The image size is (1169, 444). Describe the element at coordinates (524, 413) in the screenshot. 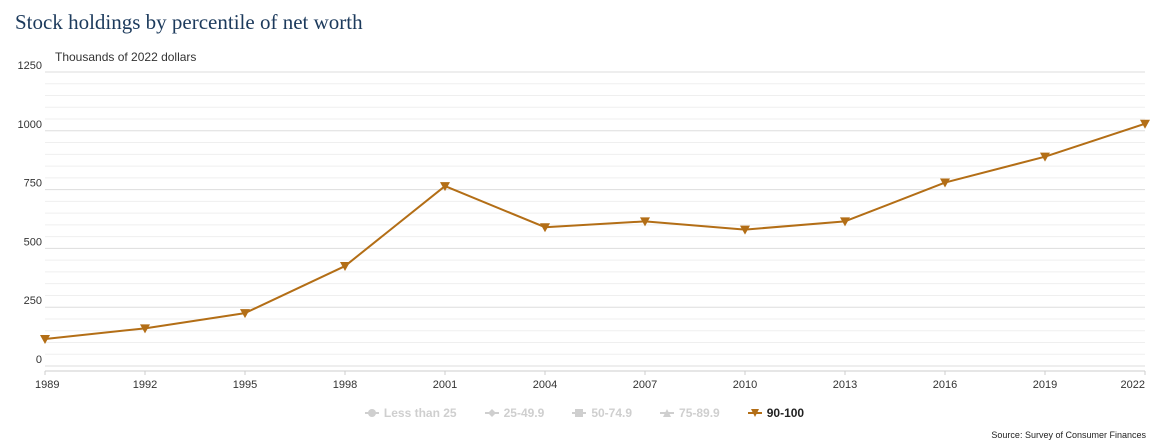

I see `legend-label: 25-49.9` at that location.